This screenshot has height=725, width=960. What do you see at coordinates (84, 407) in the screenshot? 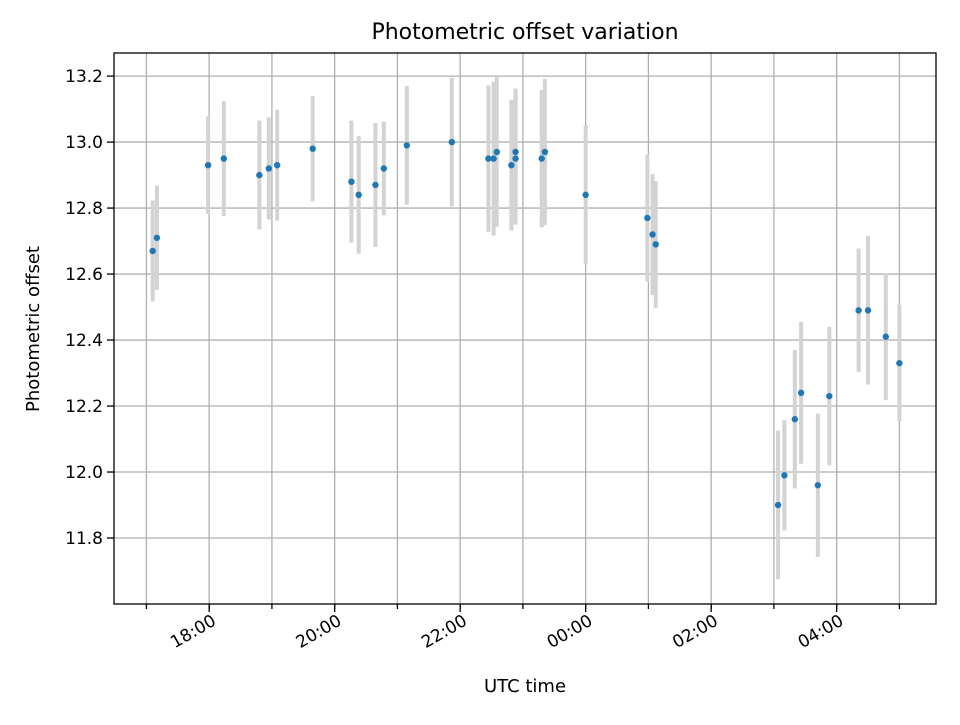
I see `y-tick-label: 12.2` at bounding box center [84, 407].